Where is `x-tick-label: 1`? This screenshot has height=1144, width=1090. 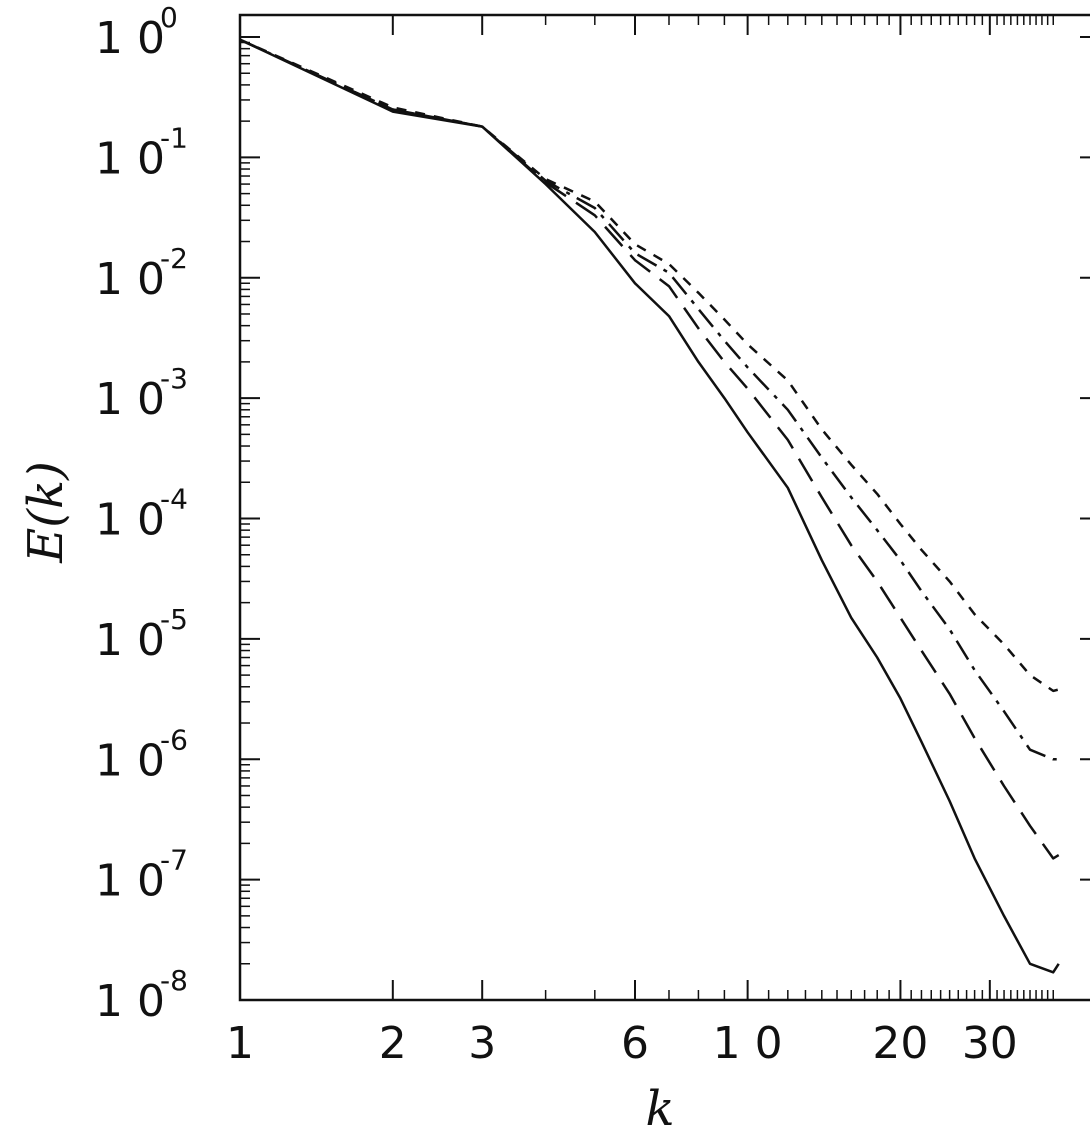
x-tick-label: 1 is located at coordinates (240, 1043).